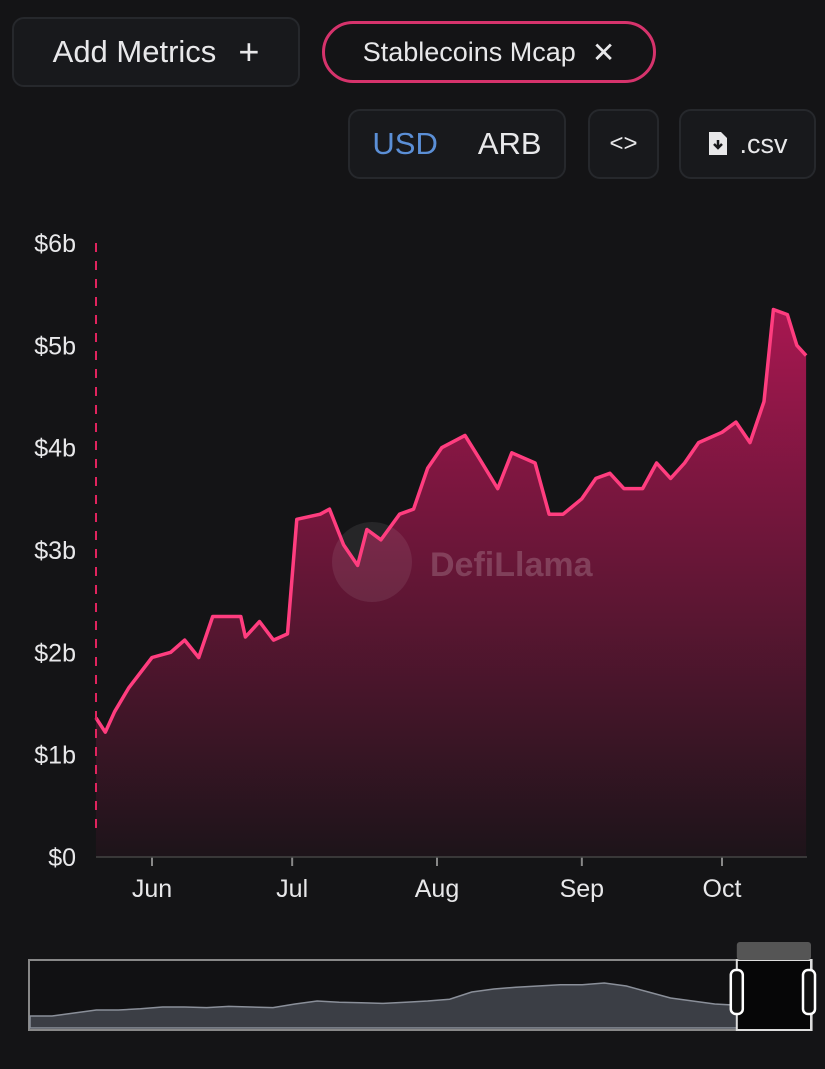 The image size is (825, 1069). I want to click on plus-icon: +, so click(249, 51).